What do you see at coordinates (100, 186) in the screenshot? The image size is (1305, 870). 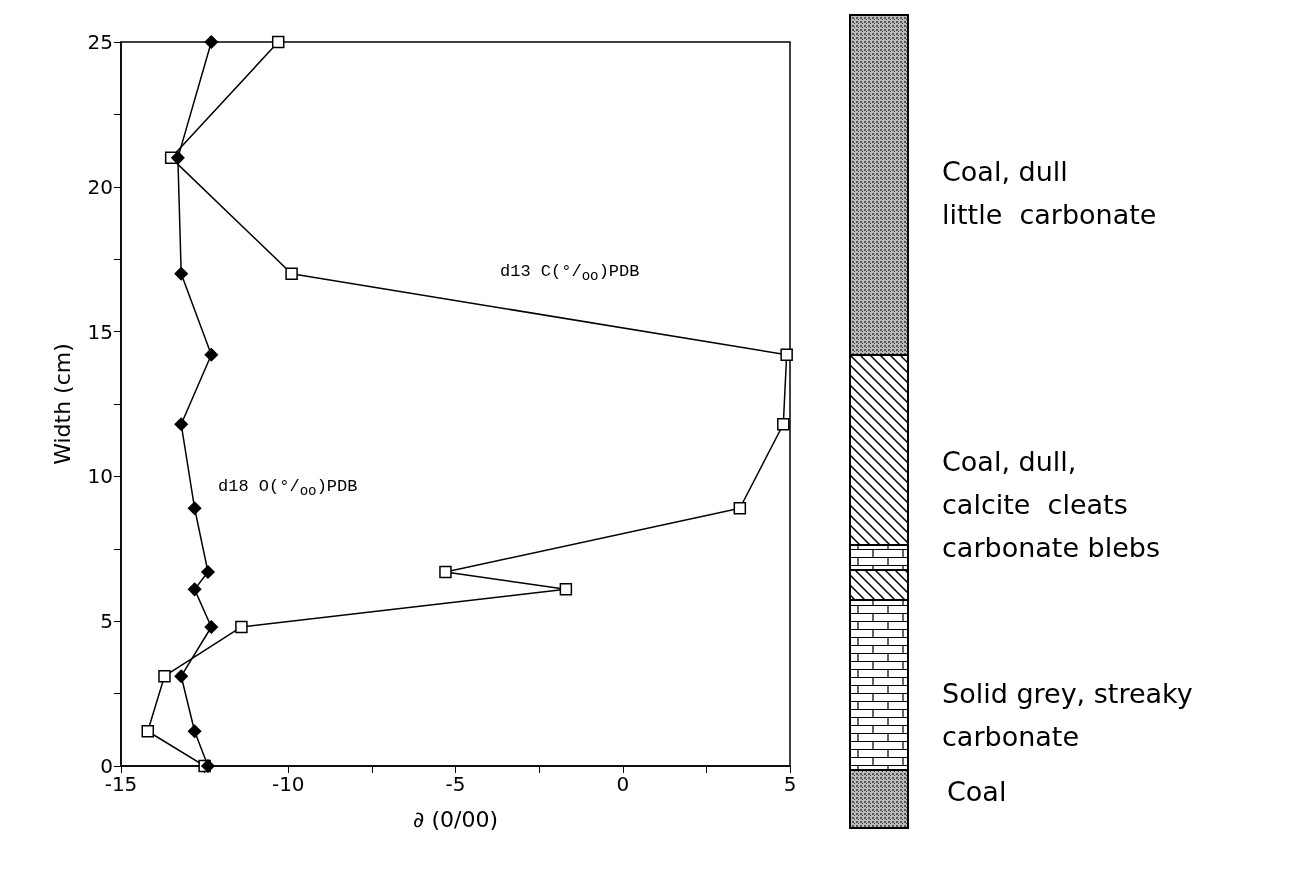 I see `y-tick-label: 20` at bounding box center [100, 186].